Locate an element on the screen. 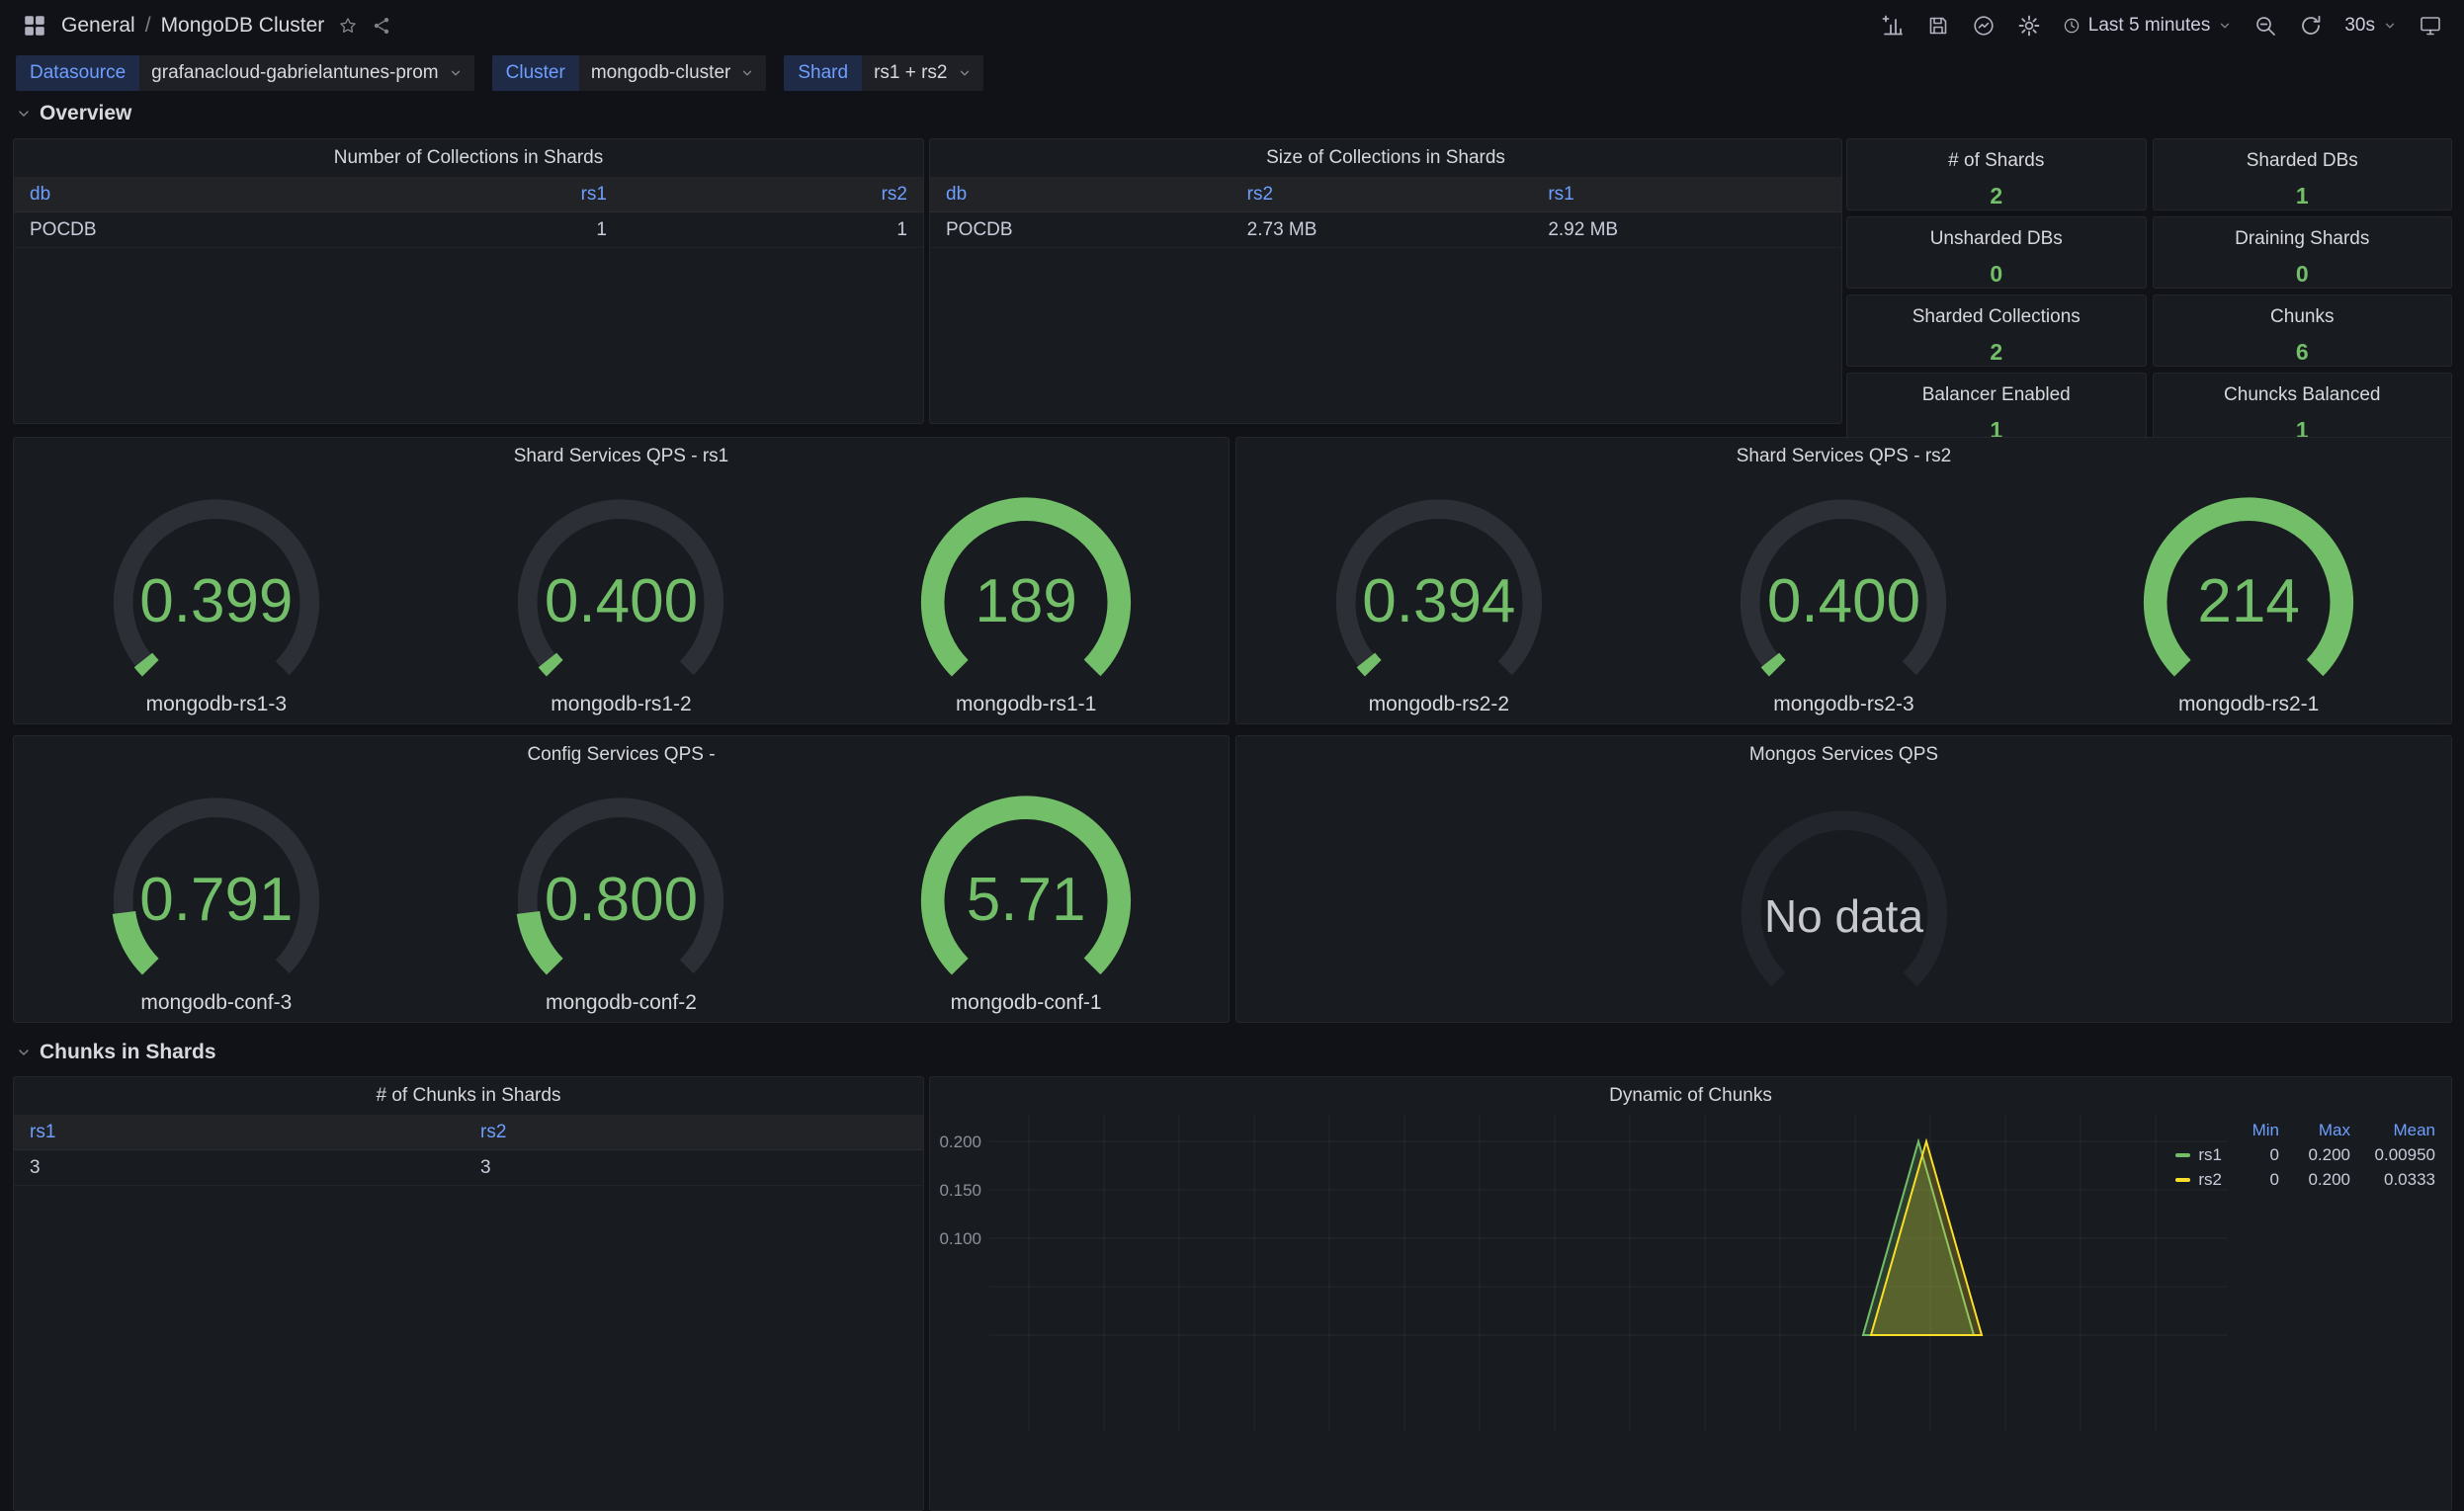  section-title: Overview is located at coordinates (86, 114).